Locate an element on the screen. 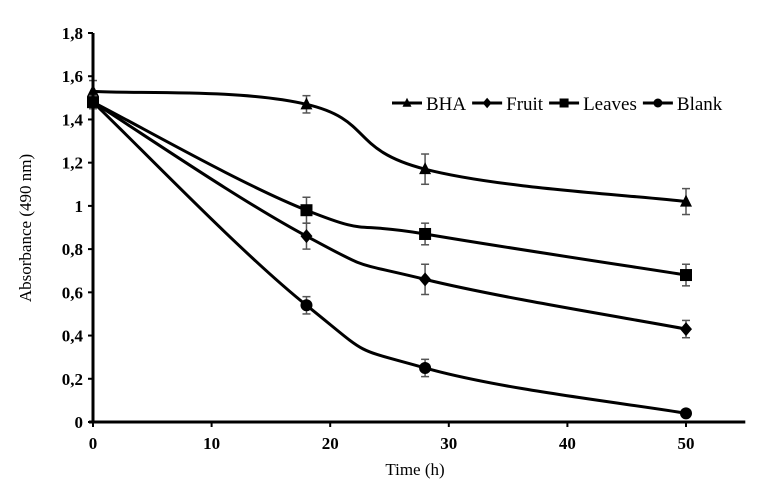  legend-item-blank: Blank is located at coordinates (682, 104).